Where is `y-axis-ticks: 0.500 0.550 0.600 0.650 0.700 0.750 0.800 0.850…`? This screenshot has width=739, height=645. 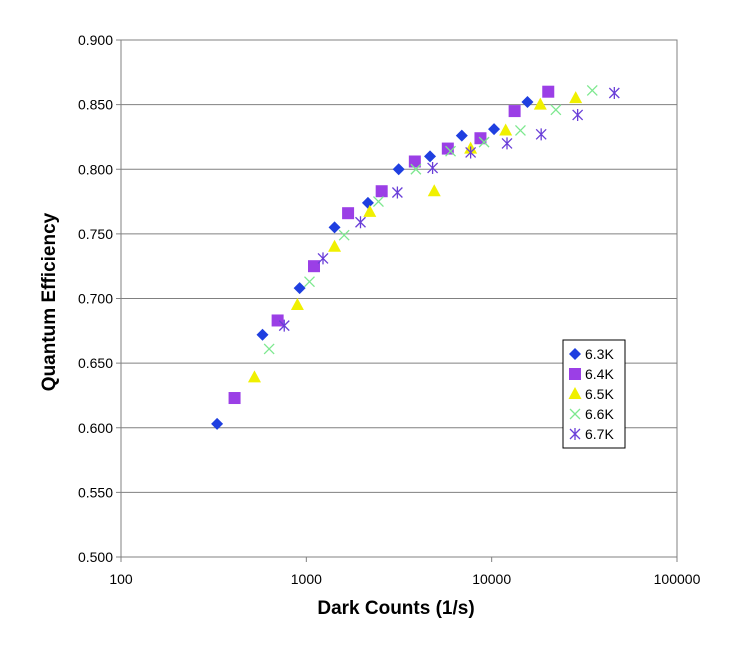 y-axis-ticks: 0.500 0.550 0.600 0.650 0.700 0.750 0.800 0.850… is located at coordinates (99, 298).